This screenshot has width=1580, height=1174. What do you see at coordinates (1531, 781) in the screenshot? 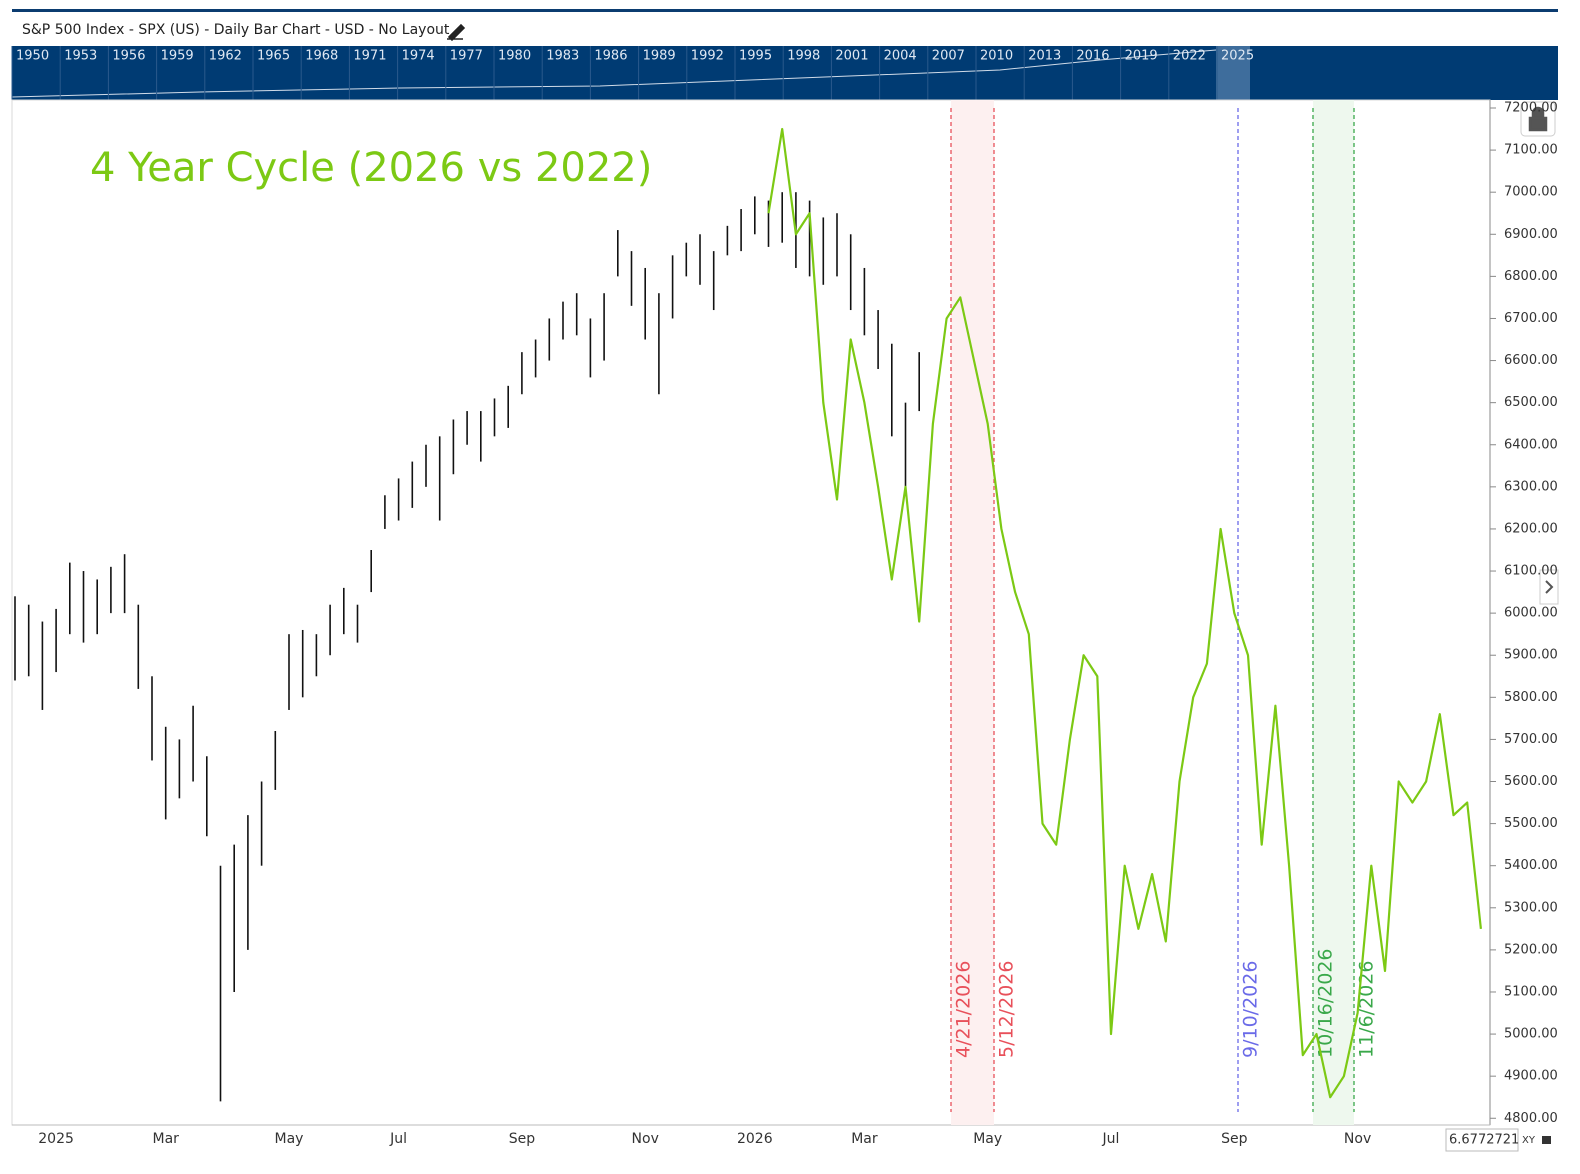
I see `y-tick-label: 5600.00` at bounding box center [1531, 781].